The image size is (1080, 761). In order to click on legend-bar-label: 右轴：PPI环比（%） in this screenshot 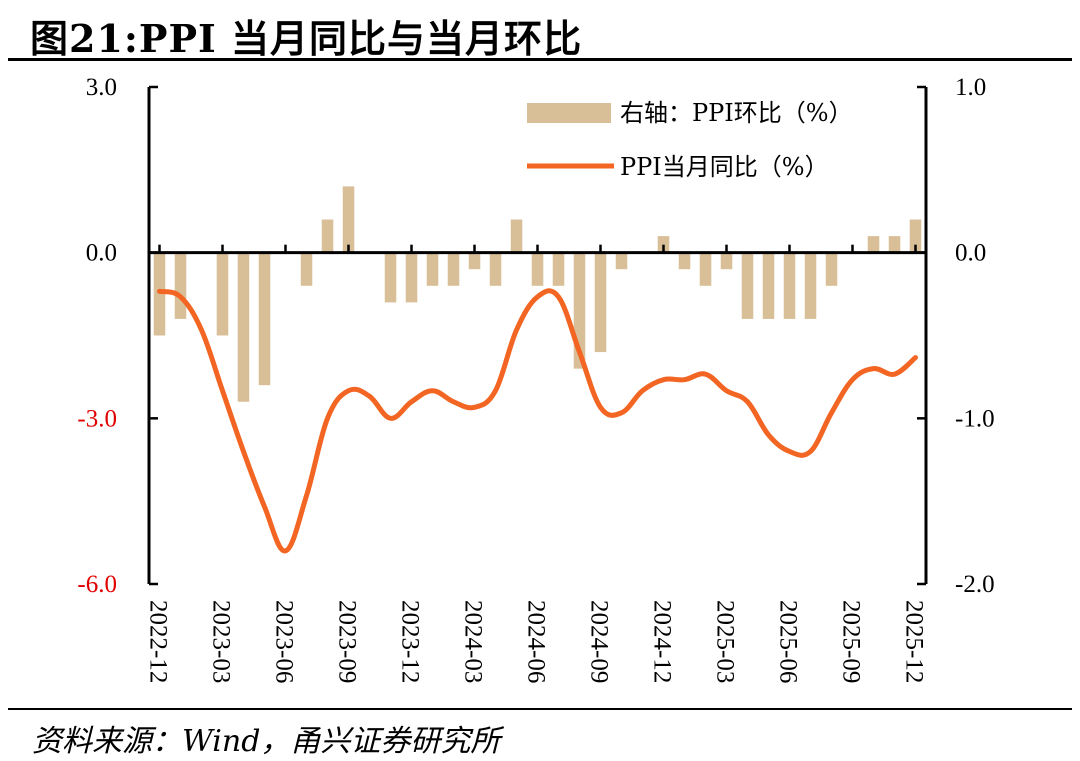, I will do `click(736, 113)`.